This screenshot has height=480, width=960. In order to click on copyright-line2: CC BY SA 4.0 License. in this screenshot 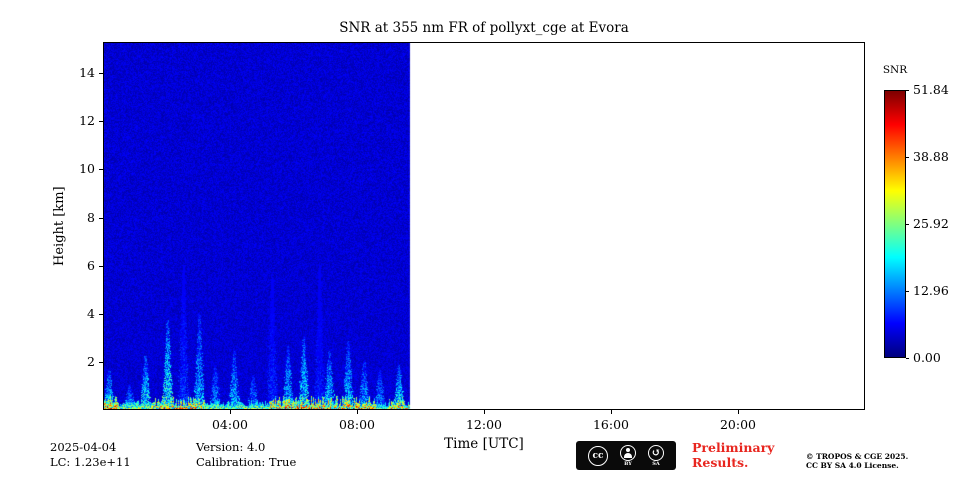, I will do `click(852, 465)`.